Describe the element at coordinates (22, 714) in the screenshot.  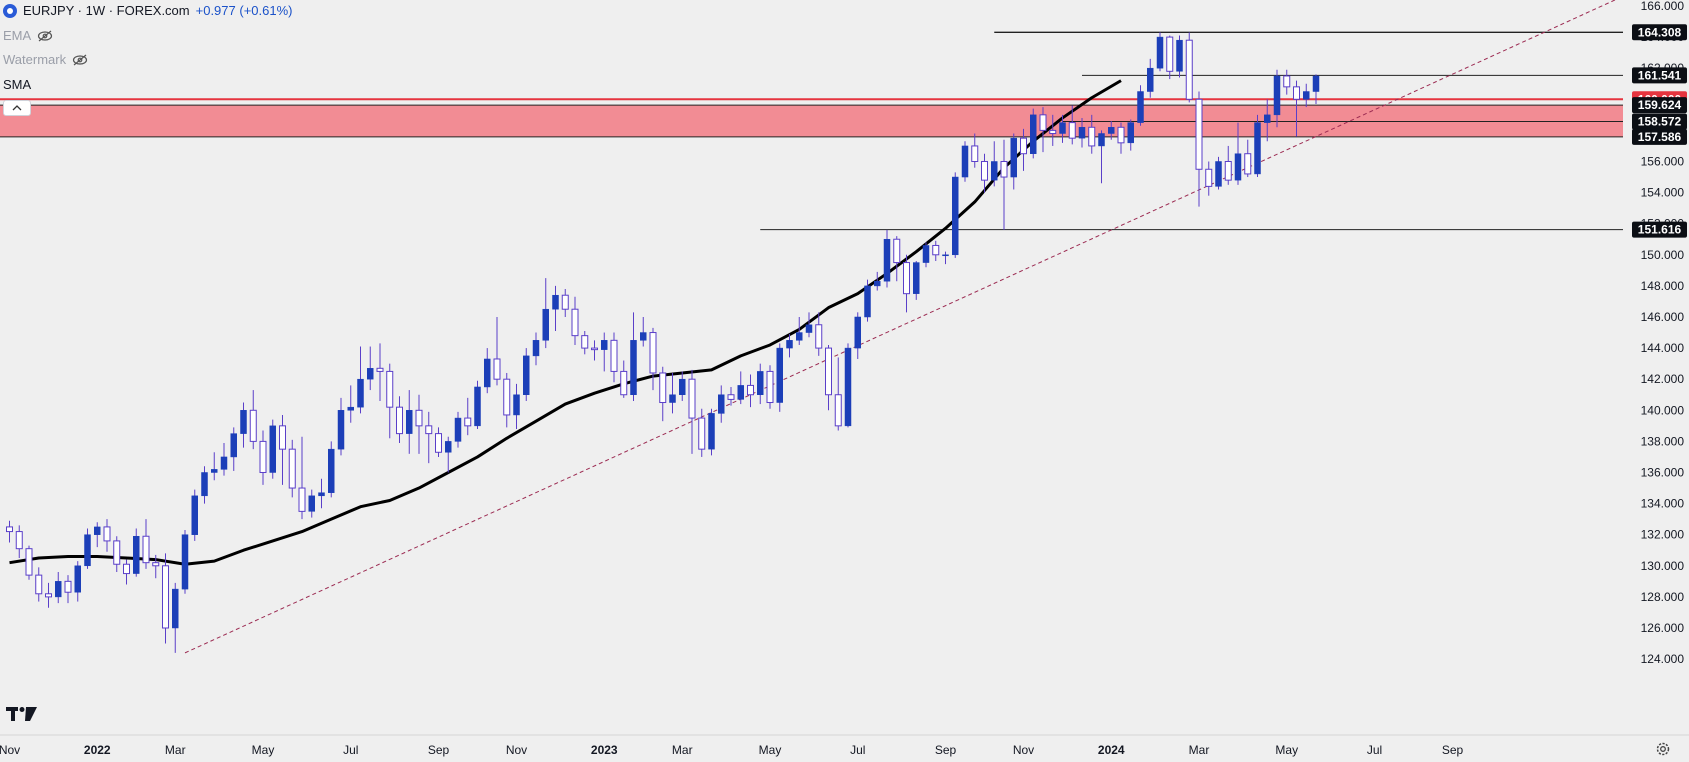
I see `tradingview-logo` at that location.